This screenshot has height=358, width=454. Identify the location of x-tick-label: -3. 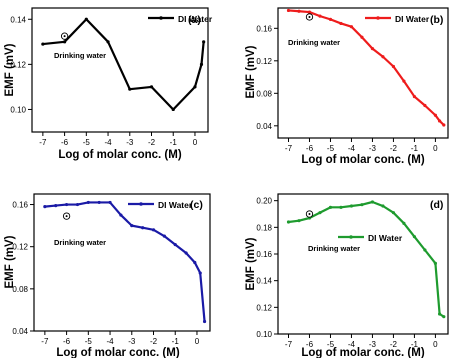
(373, 148).